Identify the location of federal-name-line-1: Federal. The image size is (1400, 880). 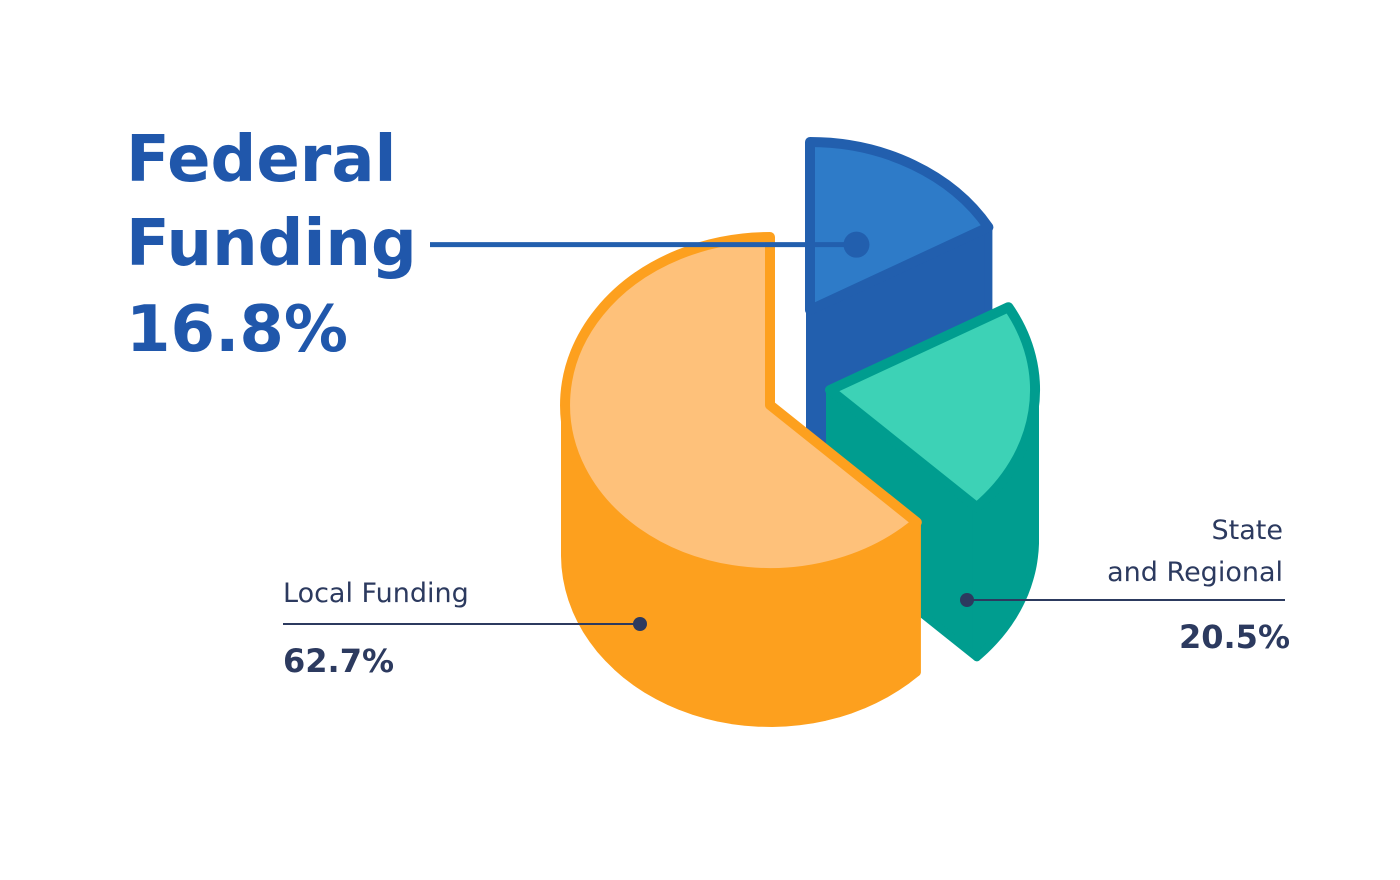
(261, 160).